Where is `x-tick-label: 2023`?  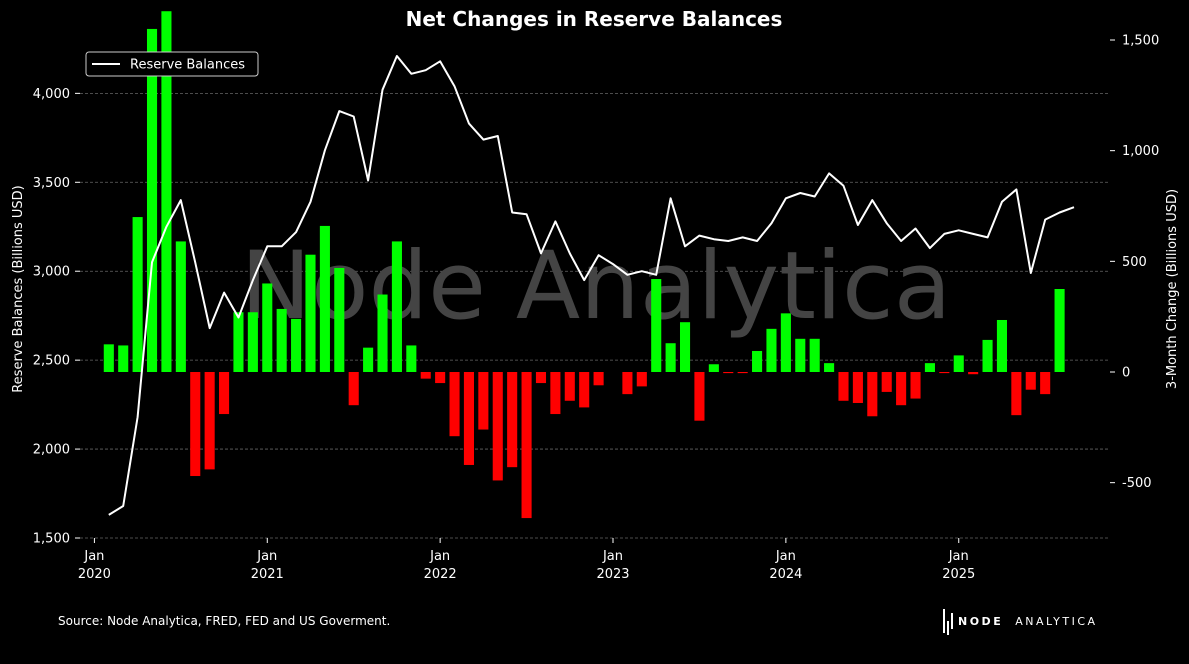 x-tick-label: 2023 is located at coordinates (612, 574).